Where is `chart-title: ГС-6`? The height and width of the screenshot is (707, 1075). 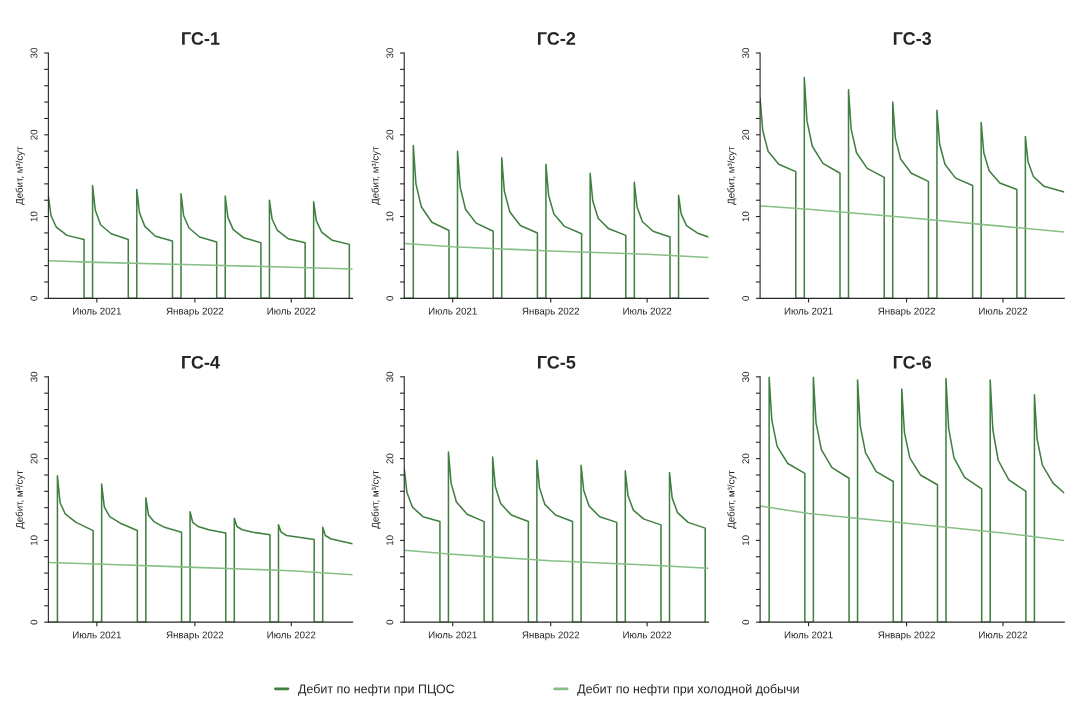 chart-title: ГС-6 is located at coordinates (912, 362).